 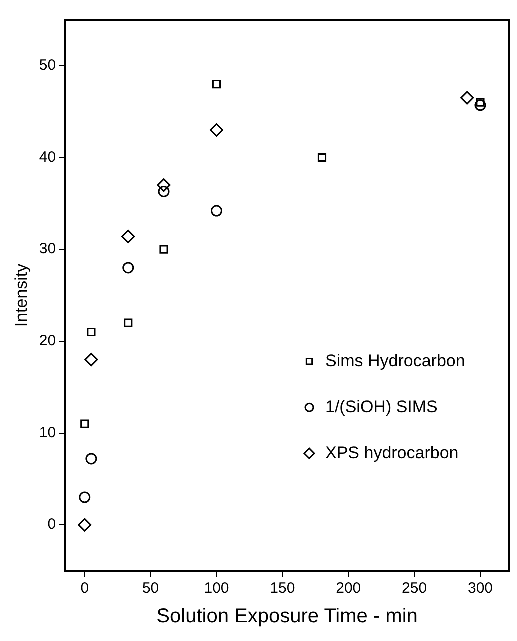 What do you see at coordinates (47, 249) in the screenshot?
I see `y-tick-label: 30` at bounding box center [47, 249].